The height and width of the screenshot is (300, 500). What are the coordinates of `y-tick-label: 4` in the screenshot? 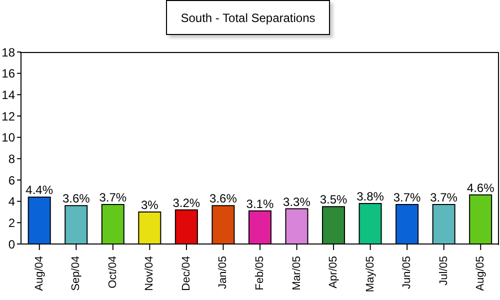 It's located at (12, 201).